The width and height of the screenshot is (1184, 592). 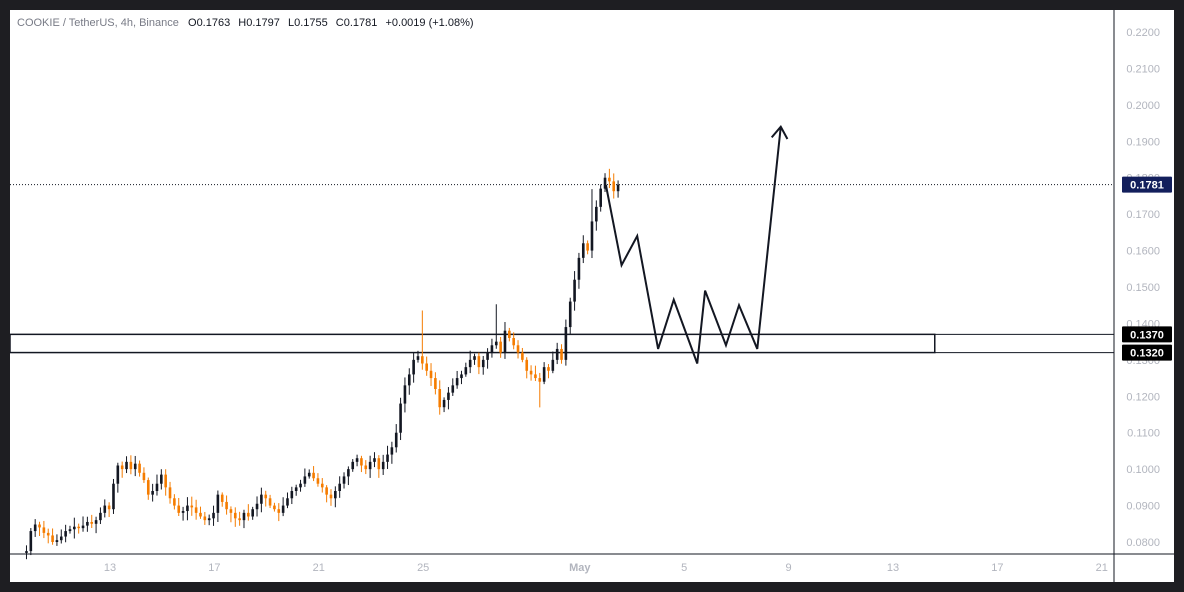 I want to click on price-tick-label: 0.0800, so click(x=1143, y=543).